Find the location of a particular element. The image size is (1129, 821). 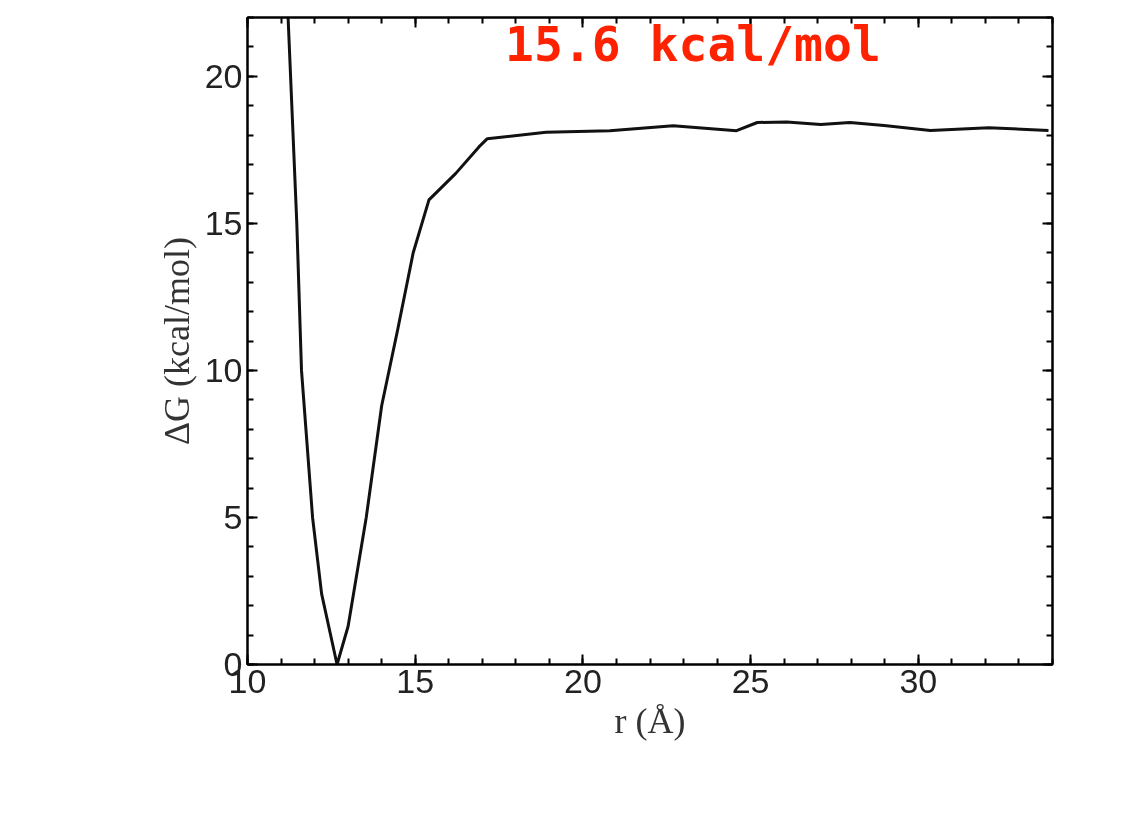

x-tick-label: 25 is located at coordinates (750, 680).